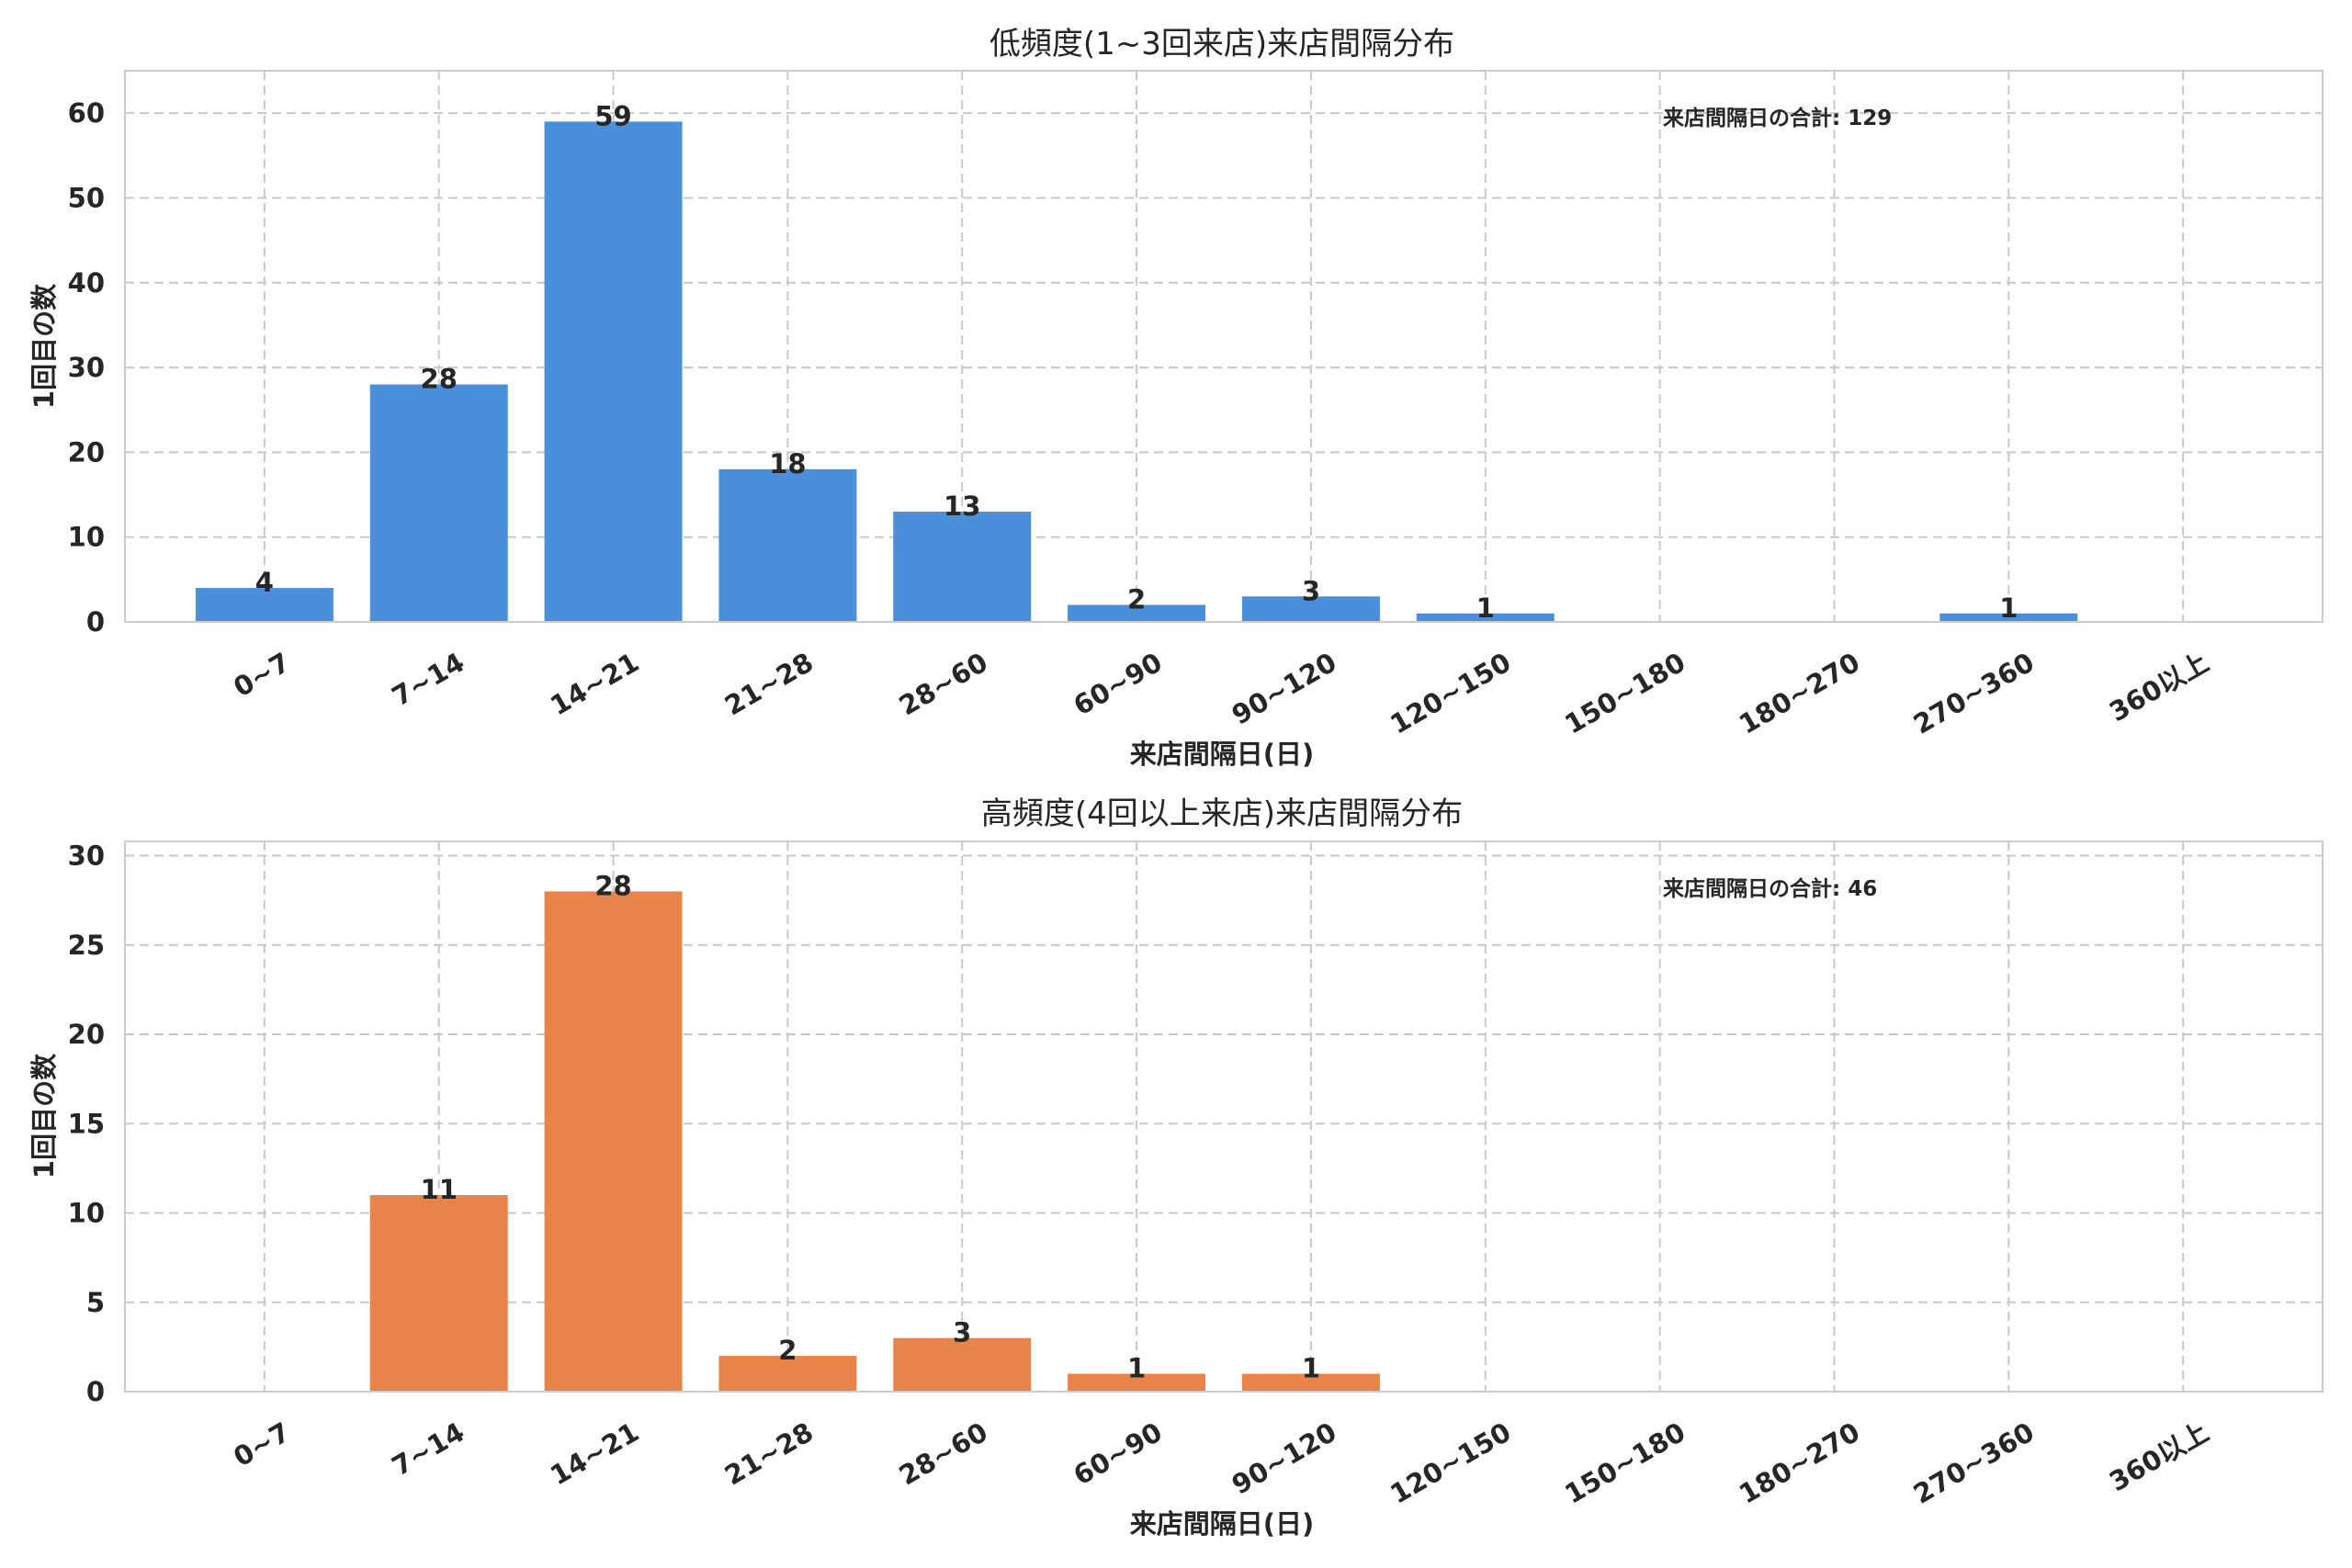 The image size is (2352, 1568). Describe the element at coordinates (264, 583) in the screenshot. I see `bar-value-label: 4` at that location.